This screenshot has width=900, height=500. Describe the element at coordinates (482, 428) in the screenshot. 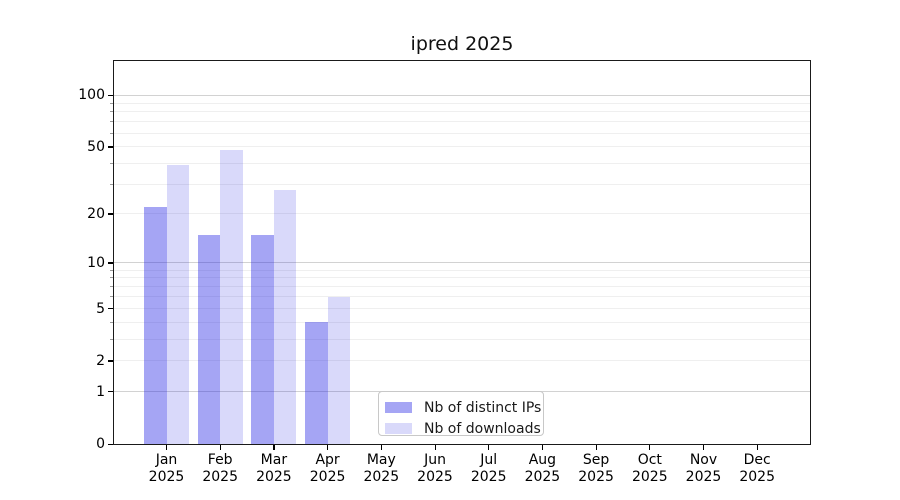

I see `legend-label: Nb of downloads` at that location.